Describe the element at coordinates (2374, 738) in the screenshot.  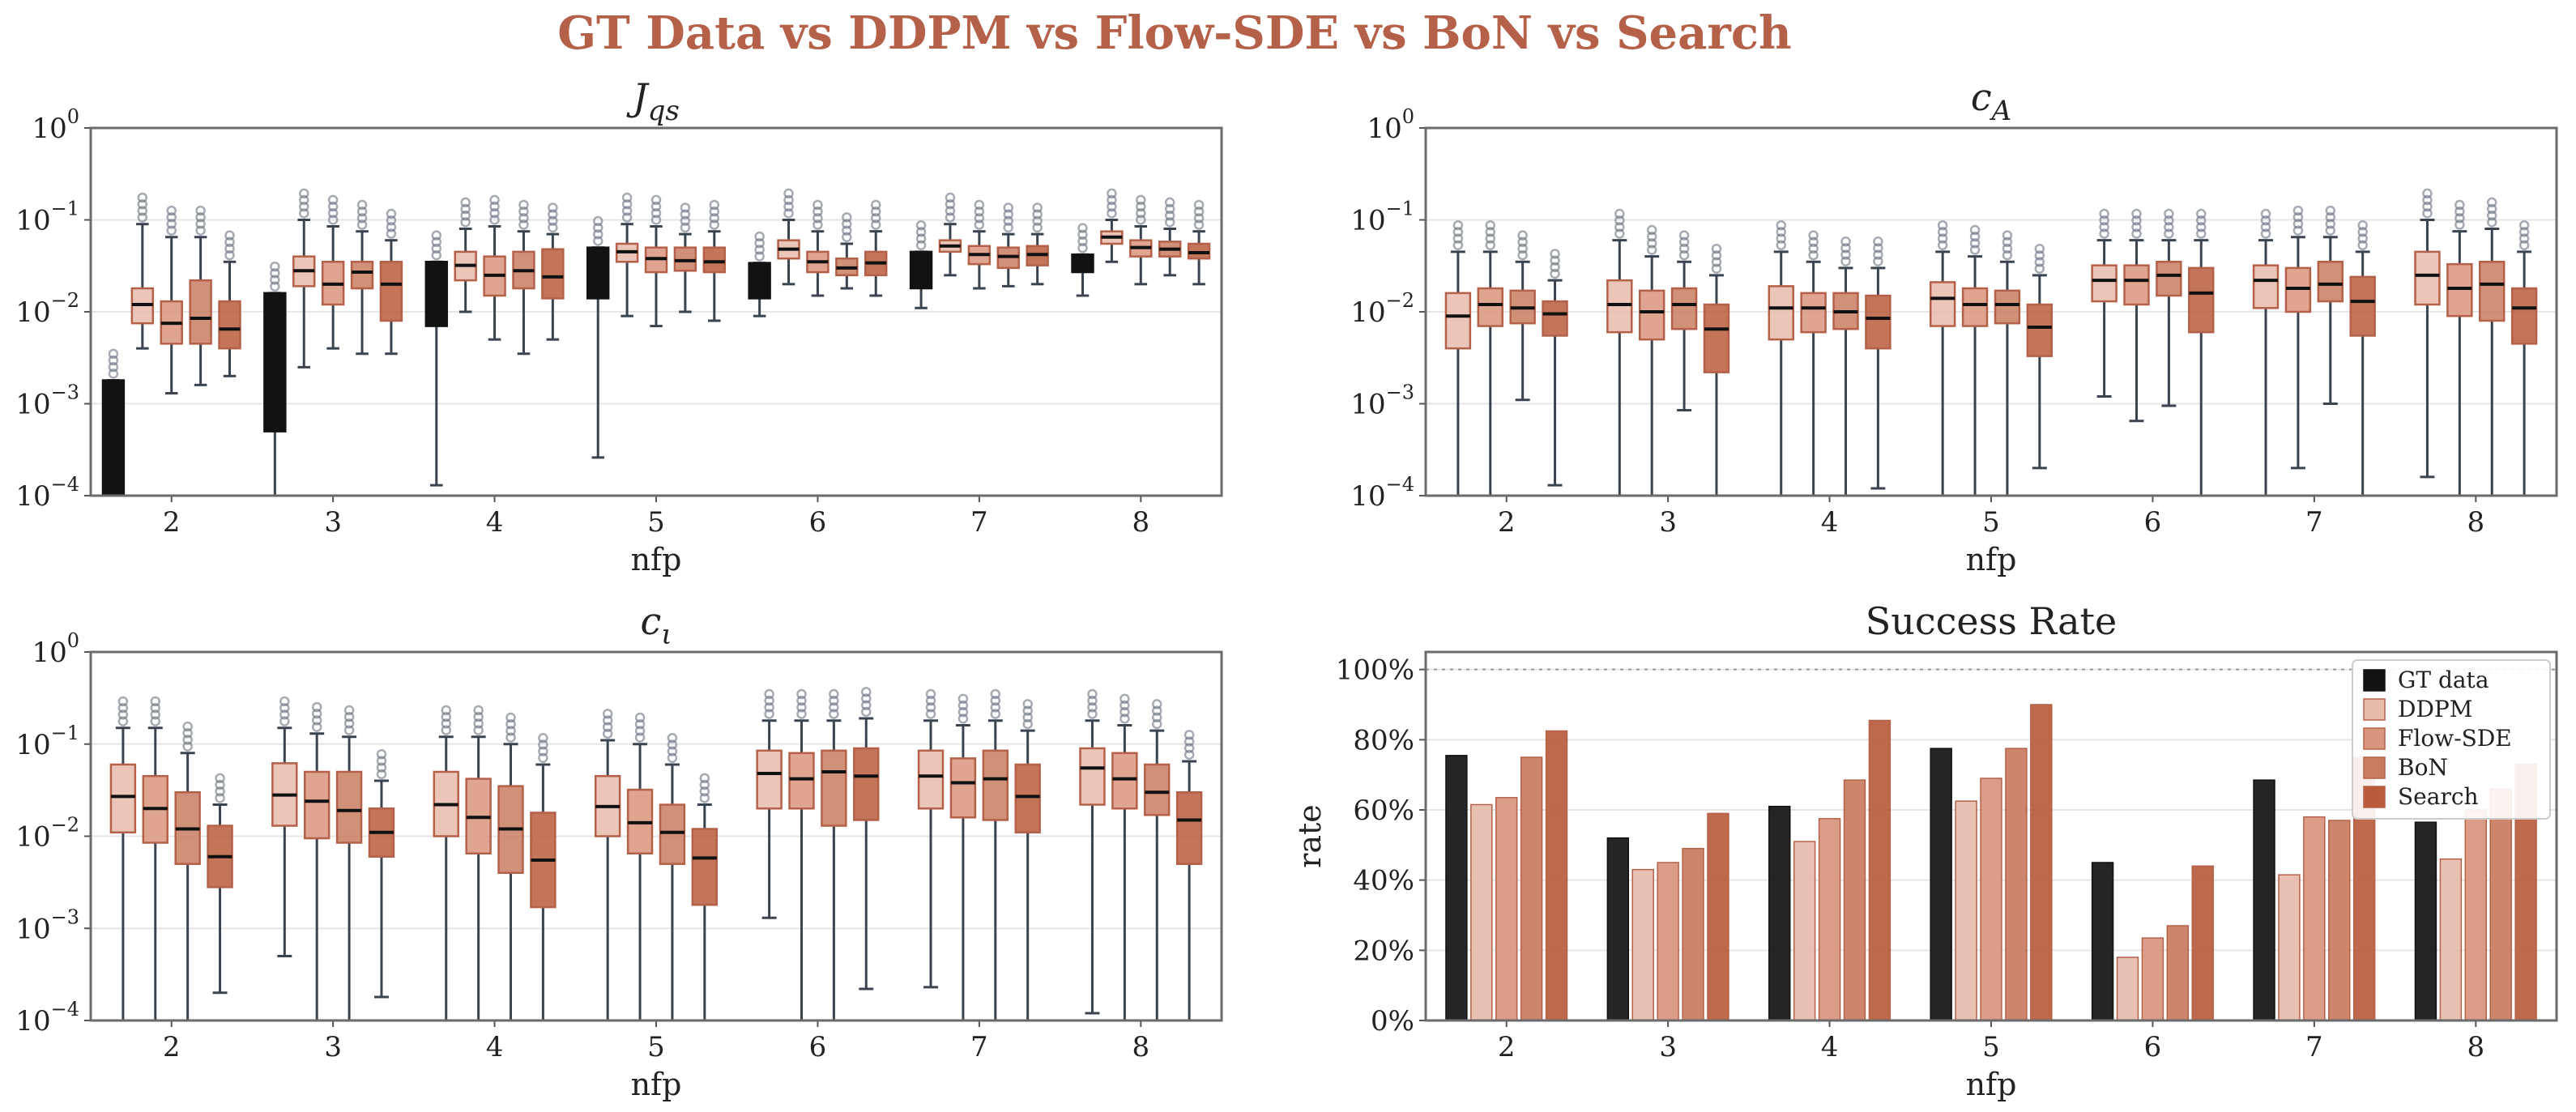
I see `legend-swatch-flow_sde` at that location.